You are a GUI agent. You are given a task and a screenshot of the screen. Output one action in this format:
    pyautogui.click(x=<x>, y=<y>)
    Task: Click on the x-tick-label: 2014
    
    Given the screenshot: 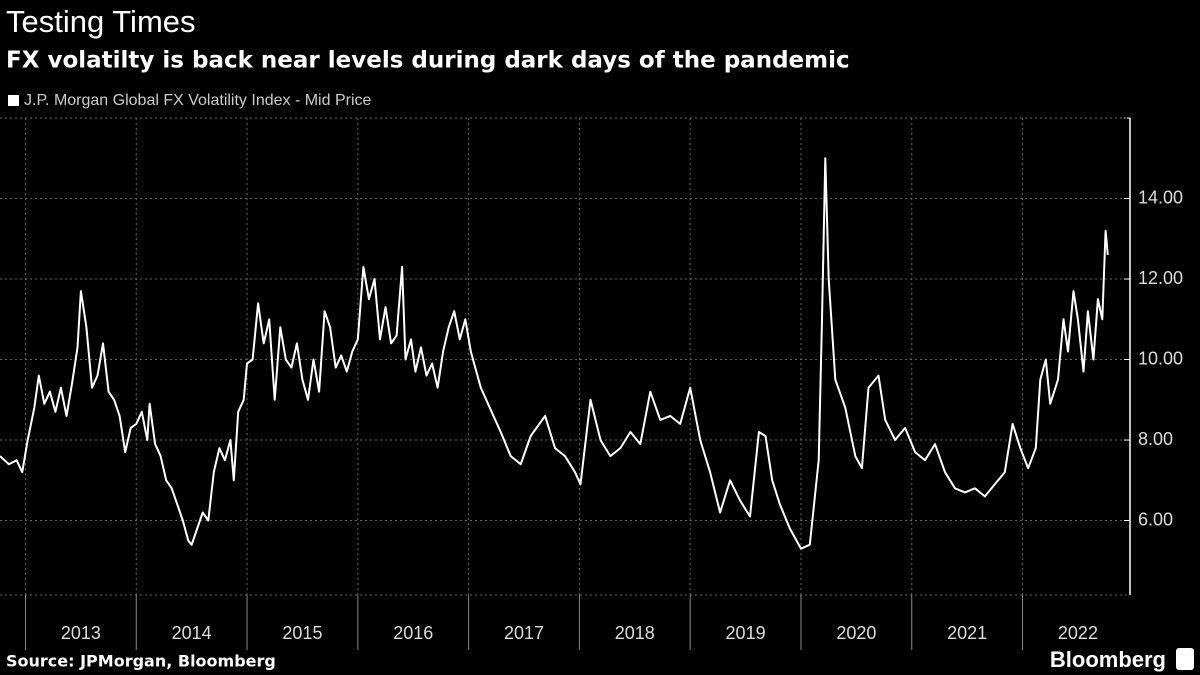 What is the action you would take?
    pyautogui.click(x=192, y=633)
    